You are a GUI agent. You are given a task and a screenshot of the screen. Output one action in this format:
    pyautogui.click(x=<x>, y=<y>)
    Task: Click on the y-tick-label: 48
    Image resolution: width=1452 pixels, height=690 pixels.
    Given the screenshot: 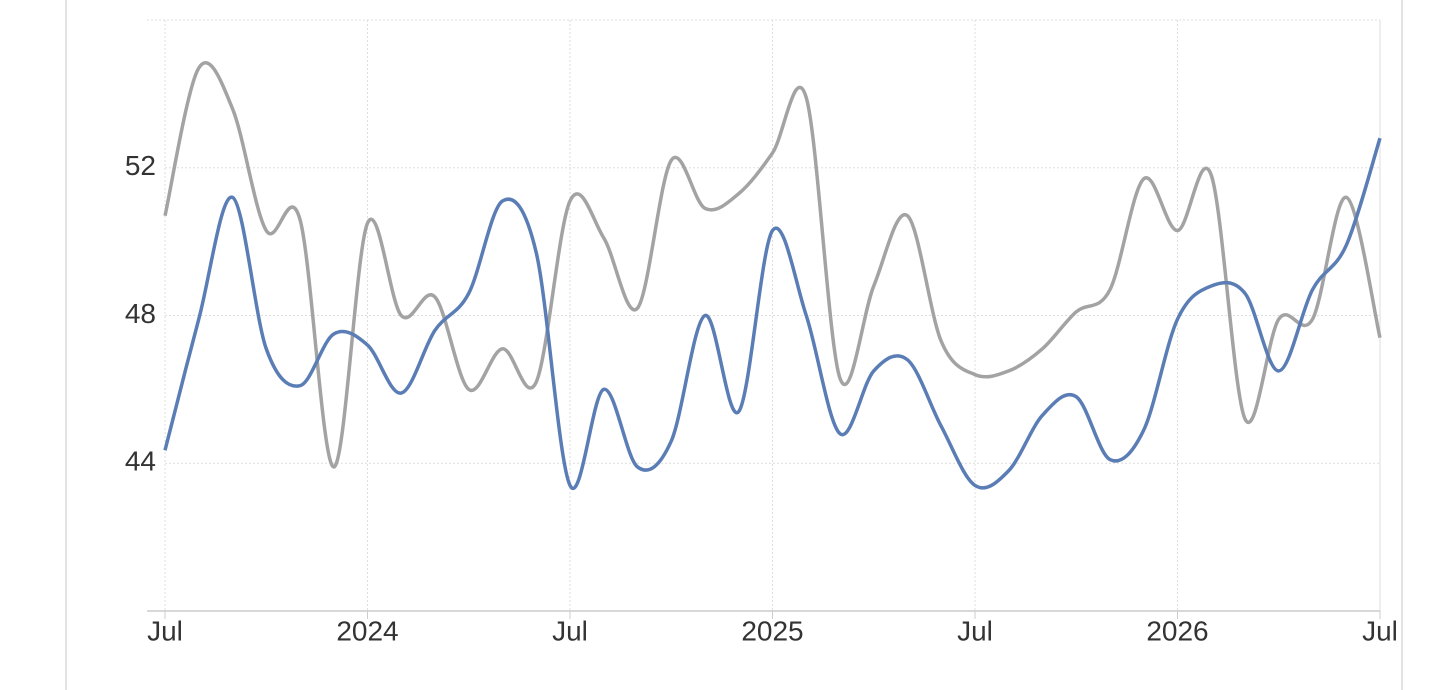 What is the action you would take?
    pyautogui.click(x=140, y=313)
    